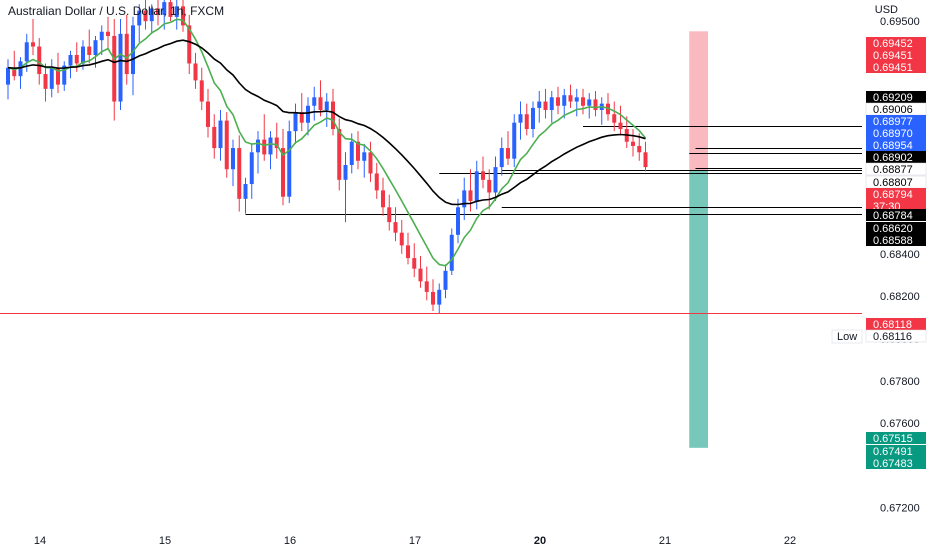  Describe the element at coordinates (540, 541) in the screenshot. I see `x-tick-label-4: 20` at that location.